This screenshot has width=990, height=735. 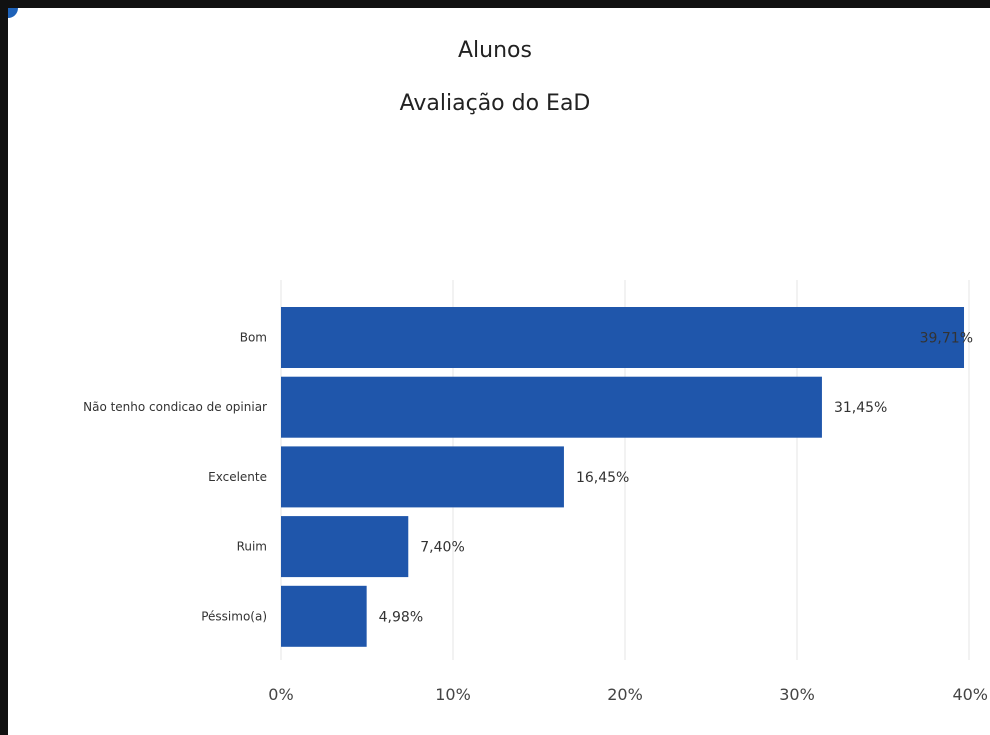 I want to click on x-tick-label-3: 30%, so click(x=797, y=694).